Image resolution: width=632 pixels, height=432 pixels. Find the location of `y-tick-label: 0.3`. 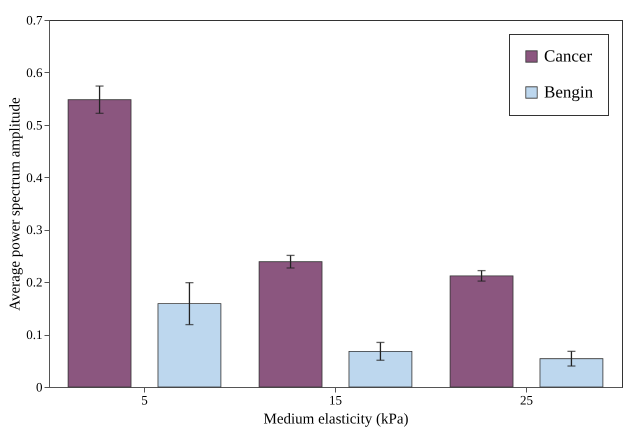

y-tick-label: 0.3 is located at coordinates (34, 230).